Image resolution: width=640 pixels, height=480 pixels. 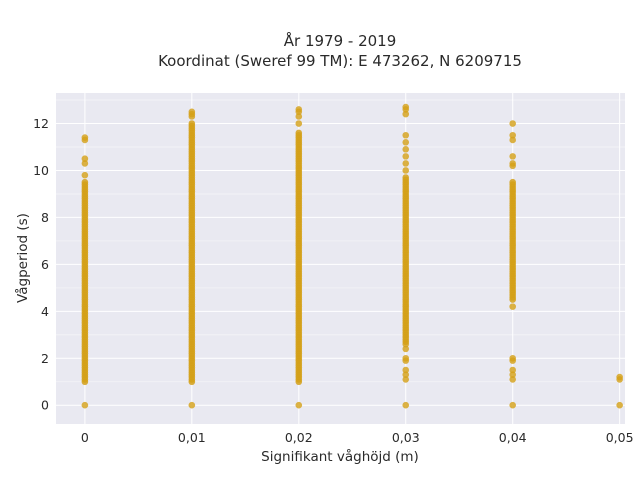 I want to click on x-tick-label: 0,05, so click(x=620, y=437).